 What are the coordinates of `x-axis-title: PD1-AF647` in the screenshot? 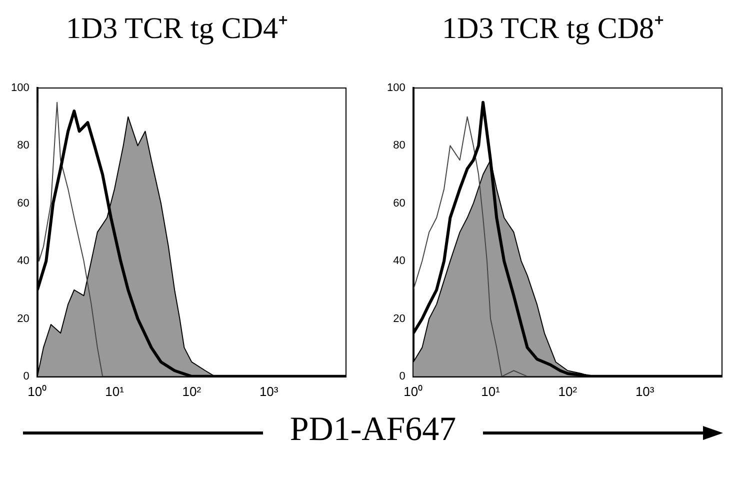 It's located at (373, 430).